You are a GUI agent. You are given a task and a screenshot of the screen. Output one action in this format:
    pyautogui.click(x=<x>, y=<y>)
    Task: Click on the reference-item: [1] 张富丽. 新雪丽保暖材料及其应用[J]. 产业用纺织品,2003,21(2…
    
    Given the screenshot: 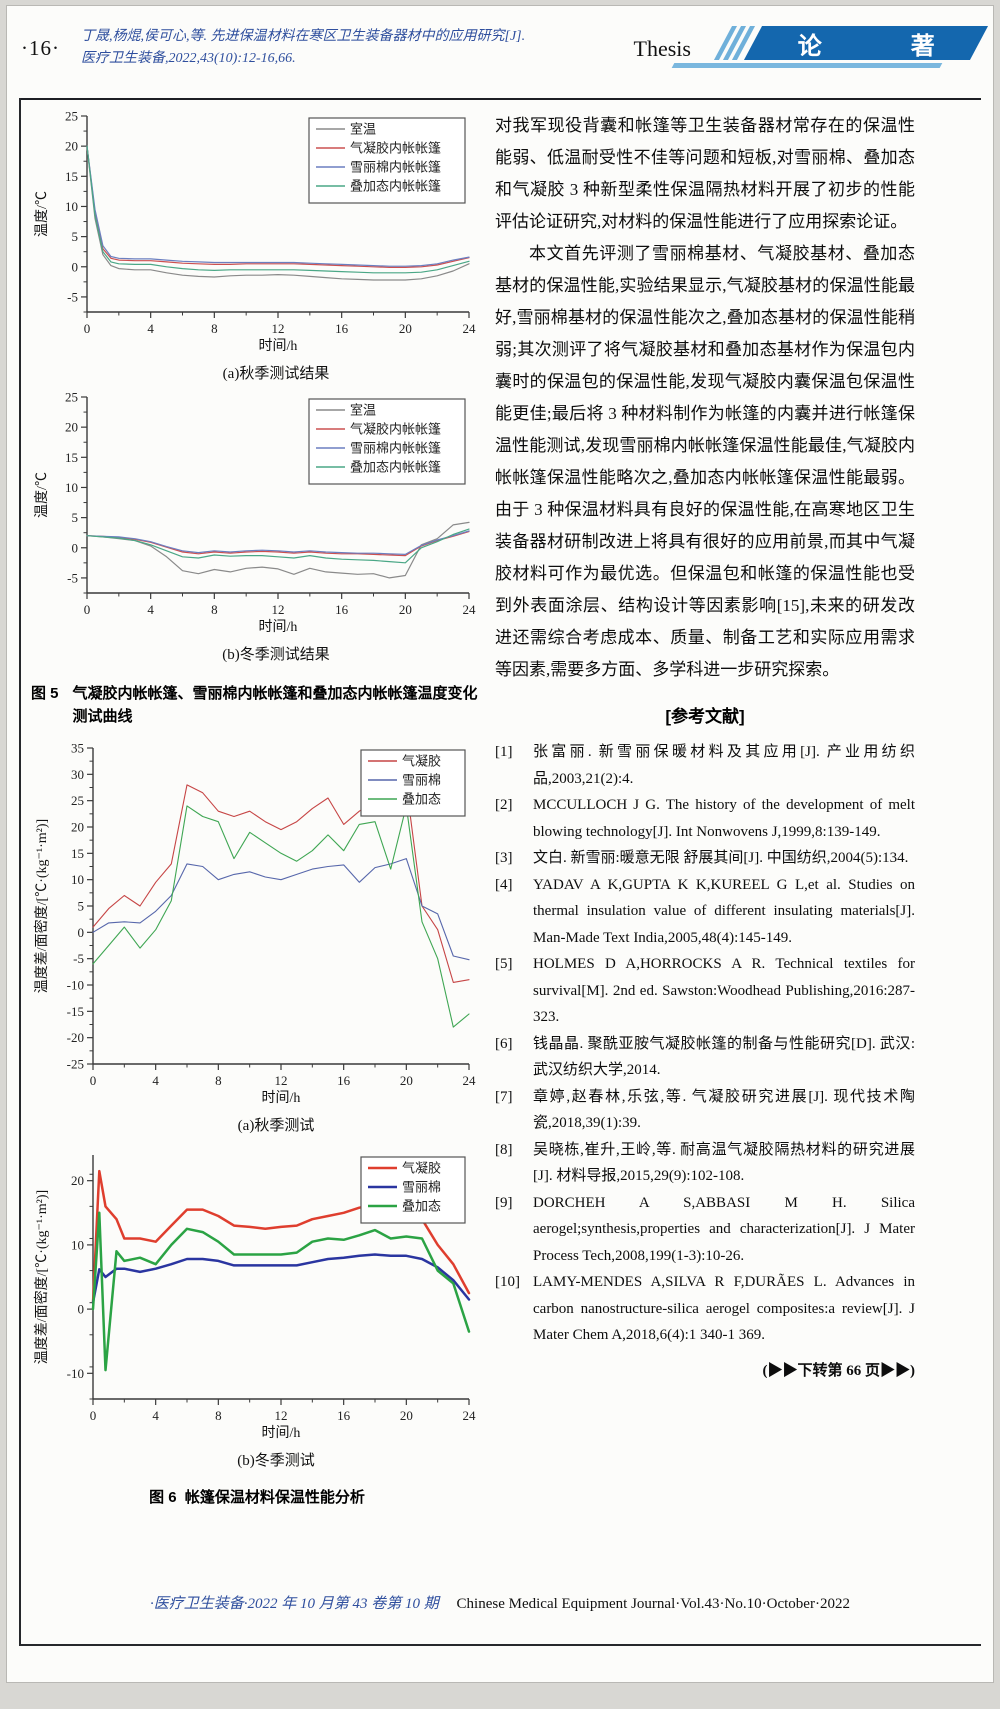 What is the action you would take?
    pyautogui.click(x=705, y=765)
    